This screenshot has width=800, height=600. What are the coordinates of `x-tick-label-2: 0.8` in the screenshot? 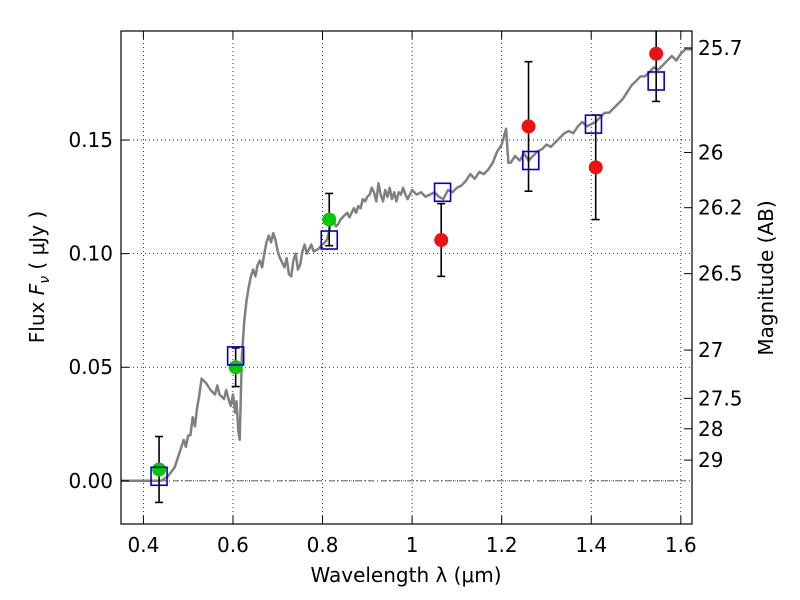 It's located at (323, 545).